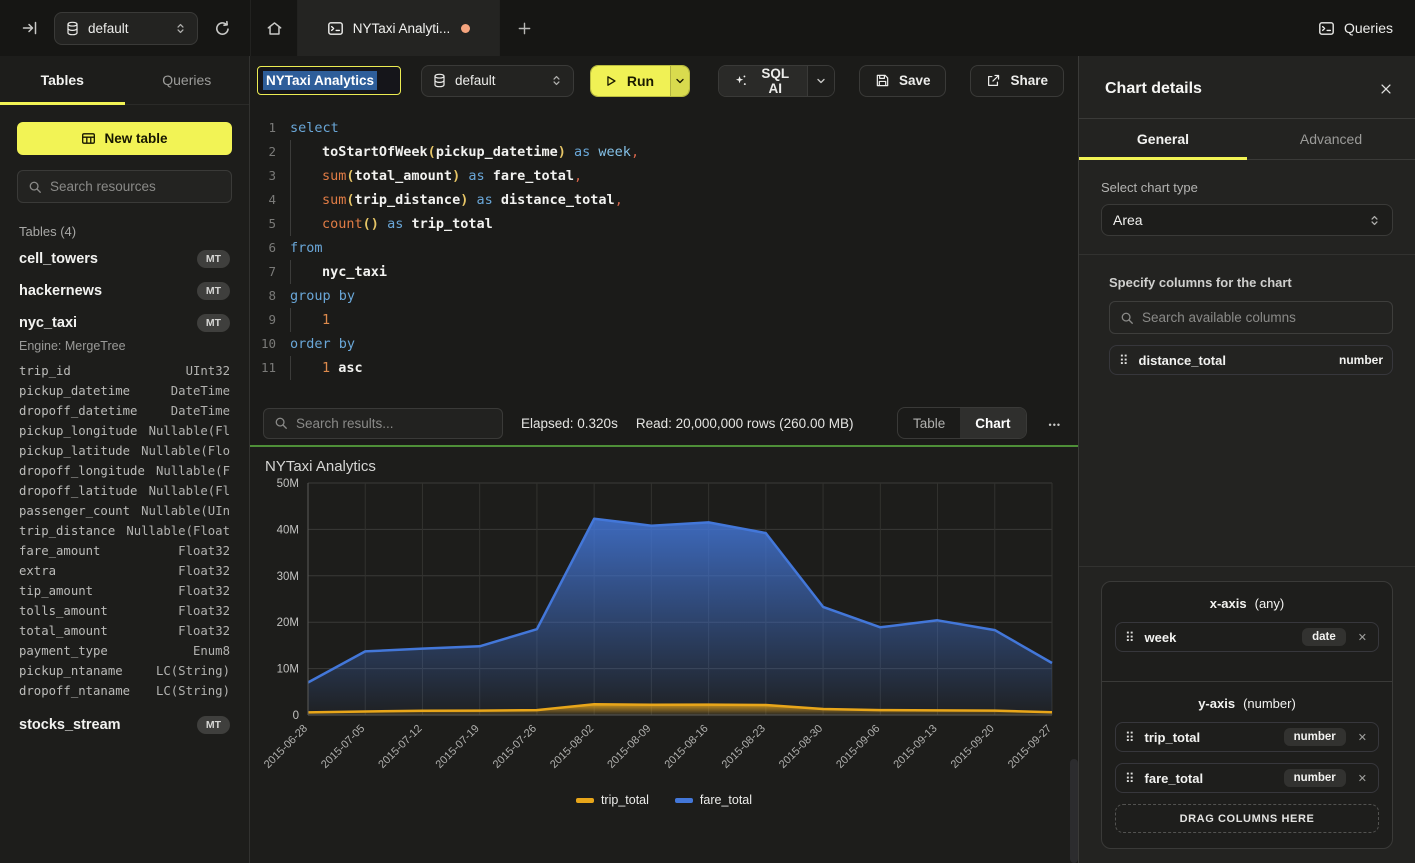  Describe the element at coordinates (274, 28) in the screenshot. I see `tab-home` at that location.